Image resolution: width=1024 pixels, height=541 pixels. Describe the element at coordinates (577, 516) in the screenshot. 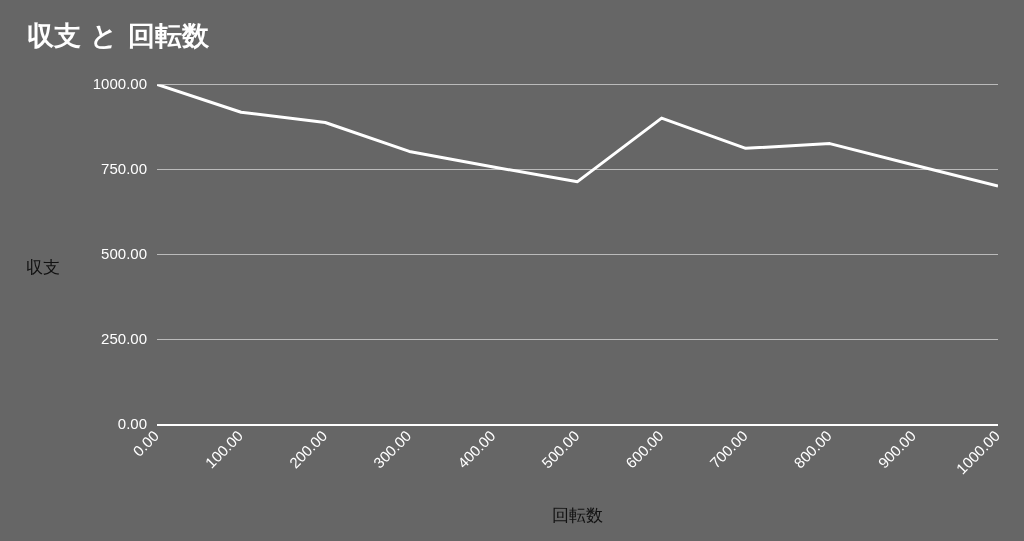

I see `x-axis-title: 回転数` at that location.